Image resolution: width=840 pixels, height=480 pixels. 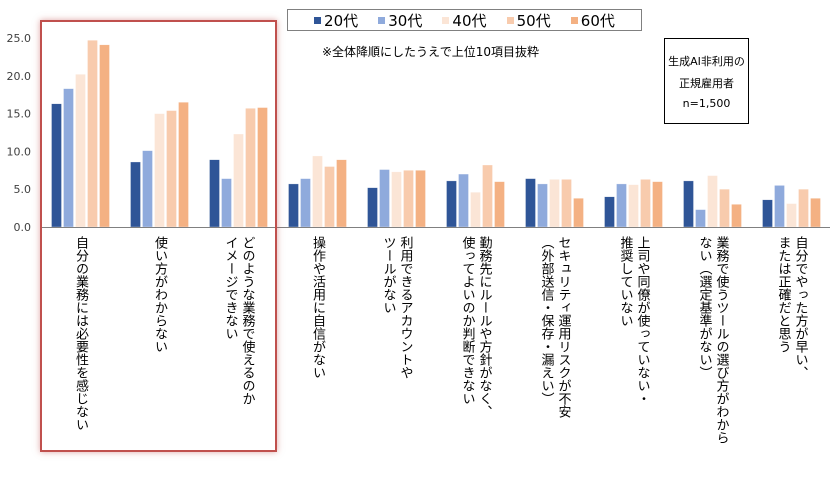 What do you see at coordinates (372, 207) in the screenshot?
I see `bar-20代-4` at bounding box center [372, 207].